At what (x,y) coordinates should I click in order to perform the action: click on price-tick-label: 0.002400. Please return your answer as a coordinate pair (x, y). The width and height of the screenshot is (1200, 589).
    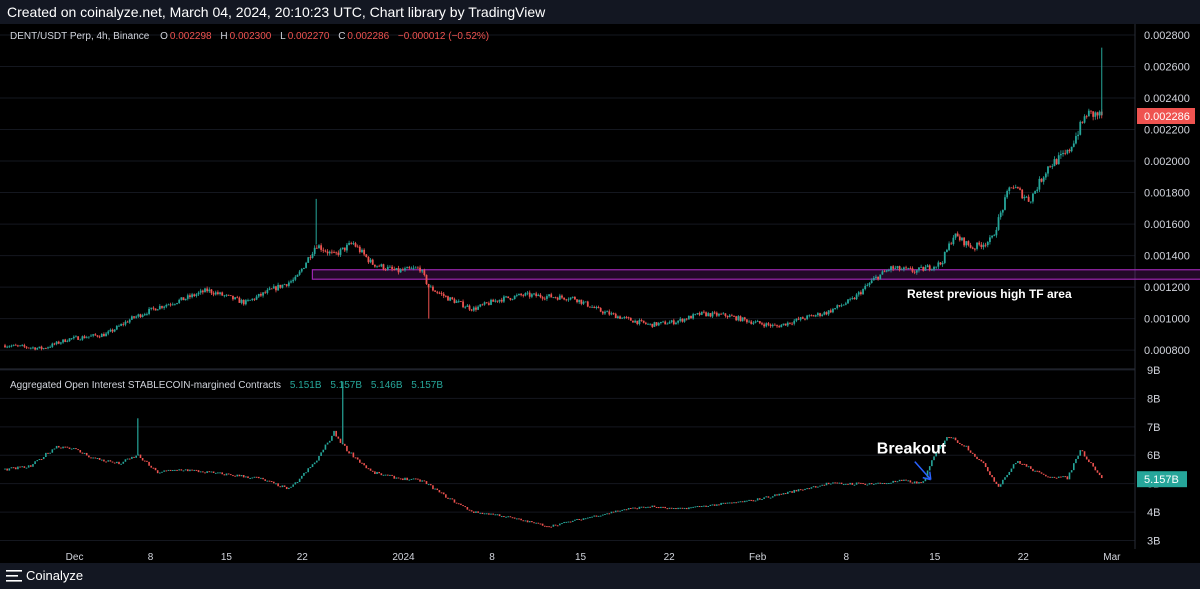
    Looking at the image, I should click on (1167, 99).